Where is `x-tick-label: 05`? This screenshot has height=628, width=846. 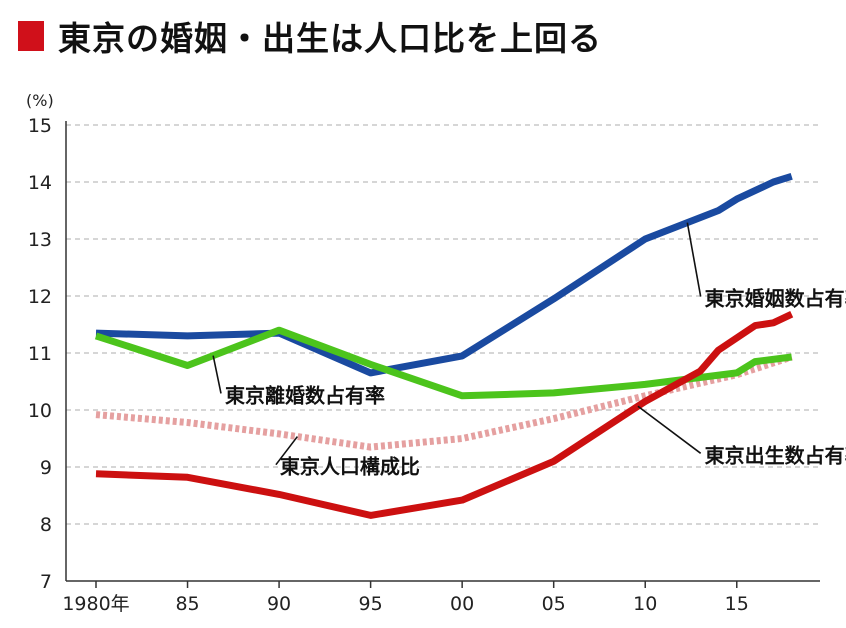
x-tick-label: 05 is located at coordinates (554, 604).